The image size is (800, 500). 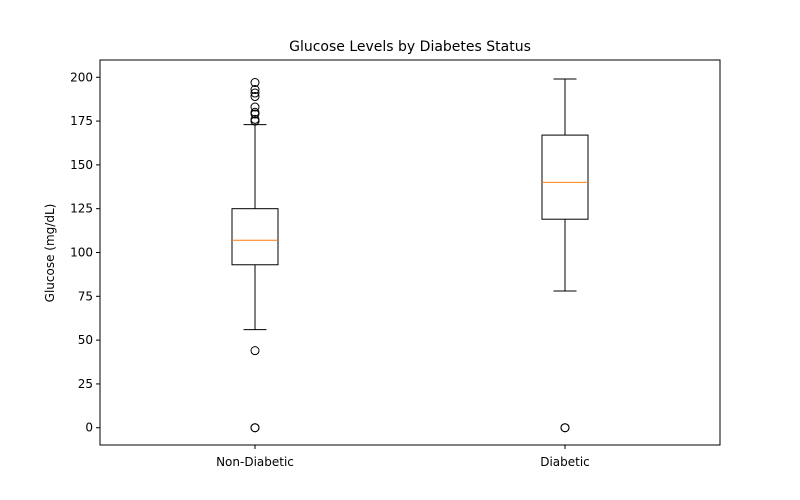 What do you see at coordinates (50, 253) in the screenshot?
I see `y-axis-label: Glucose (mg/dL)` at bounding box center [50, 253].